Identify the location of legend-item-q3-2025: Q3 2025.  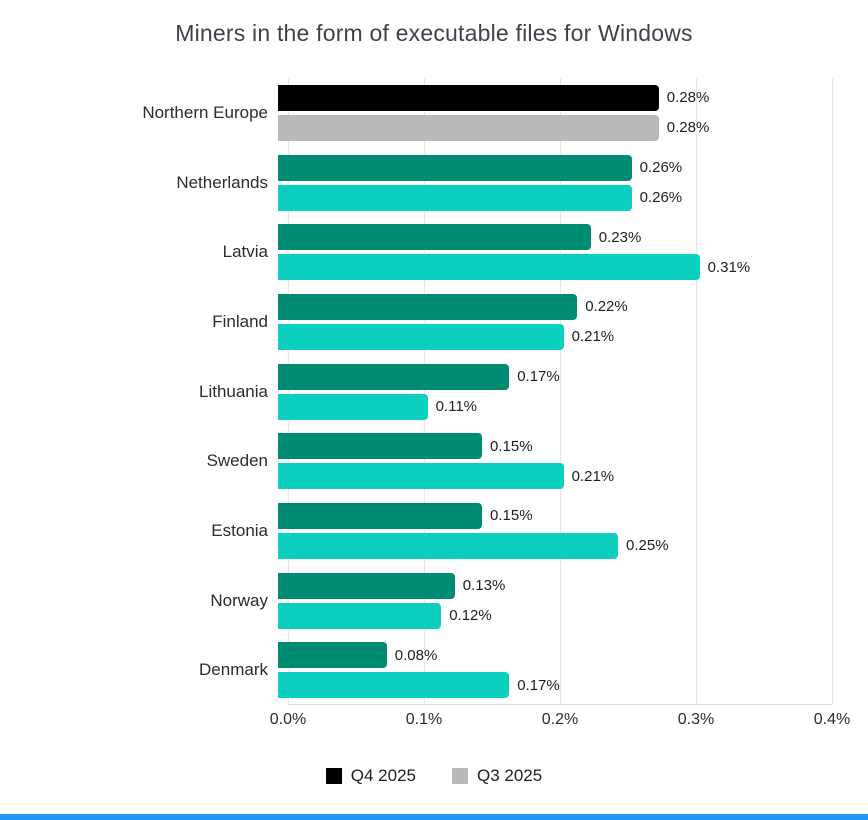
(497, 776).